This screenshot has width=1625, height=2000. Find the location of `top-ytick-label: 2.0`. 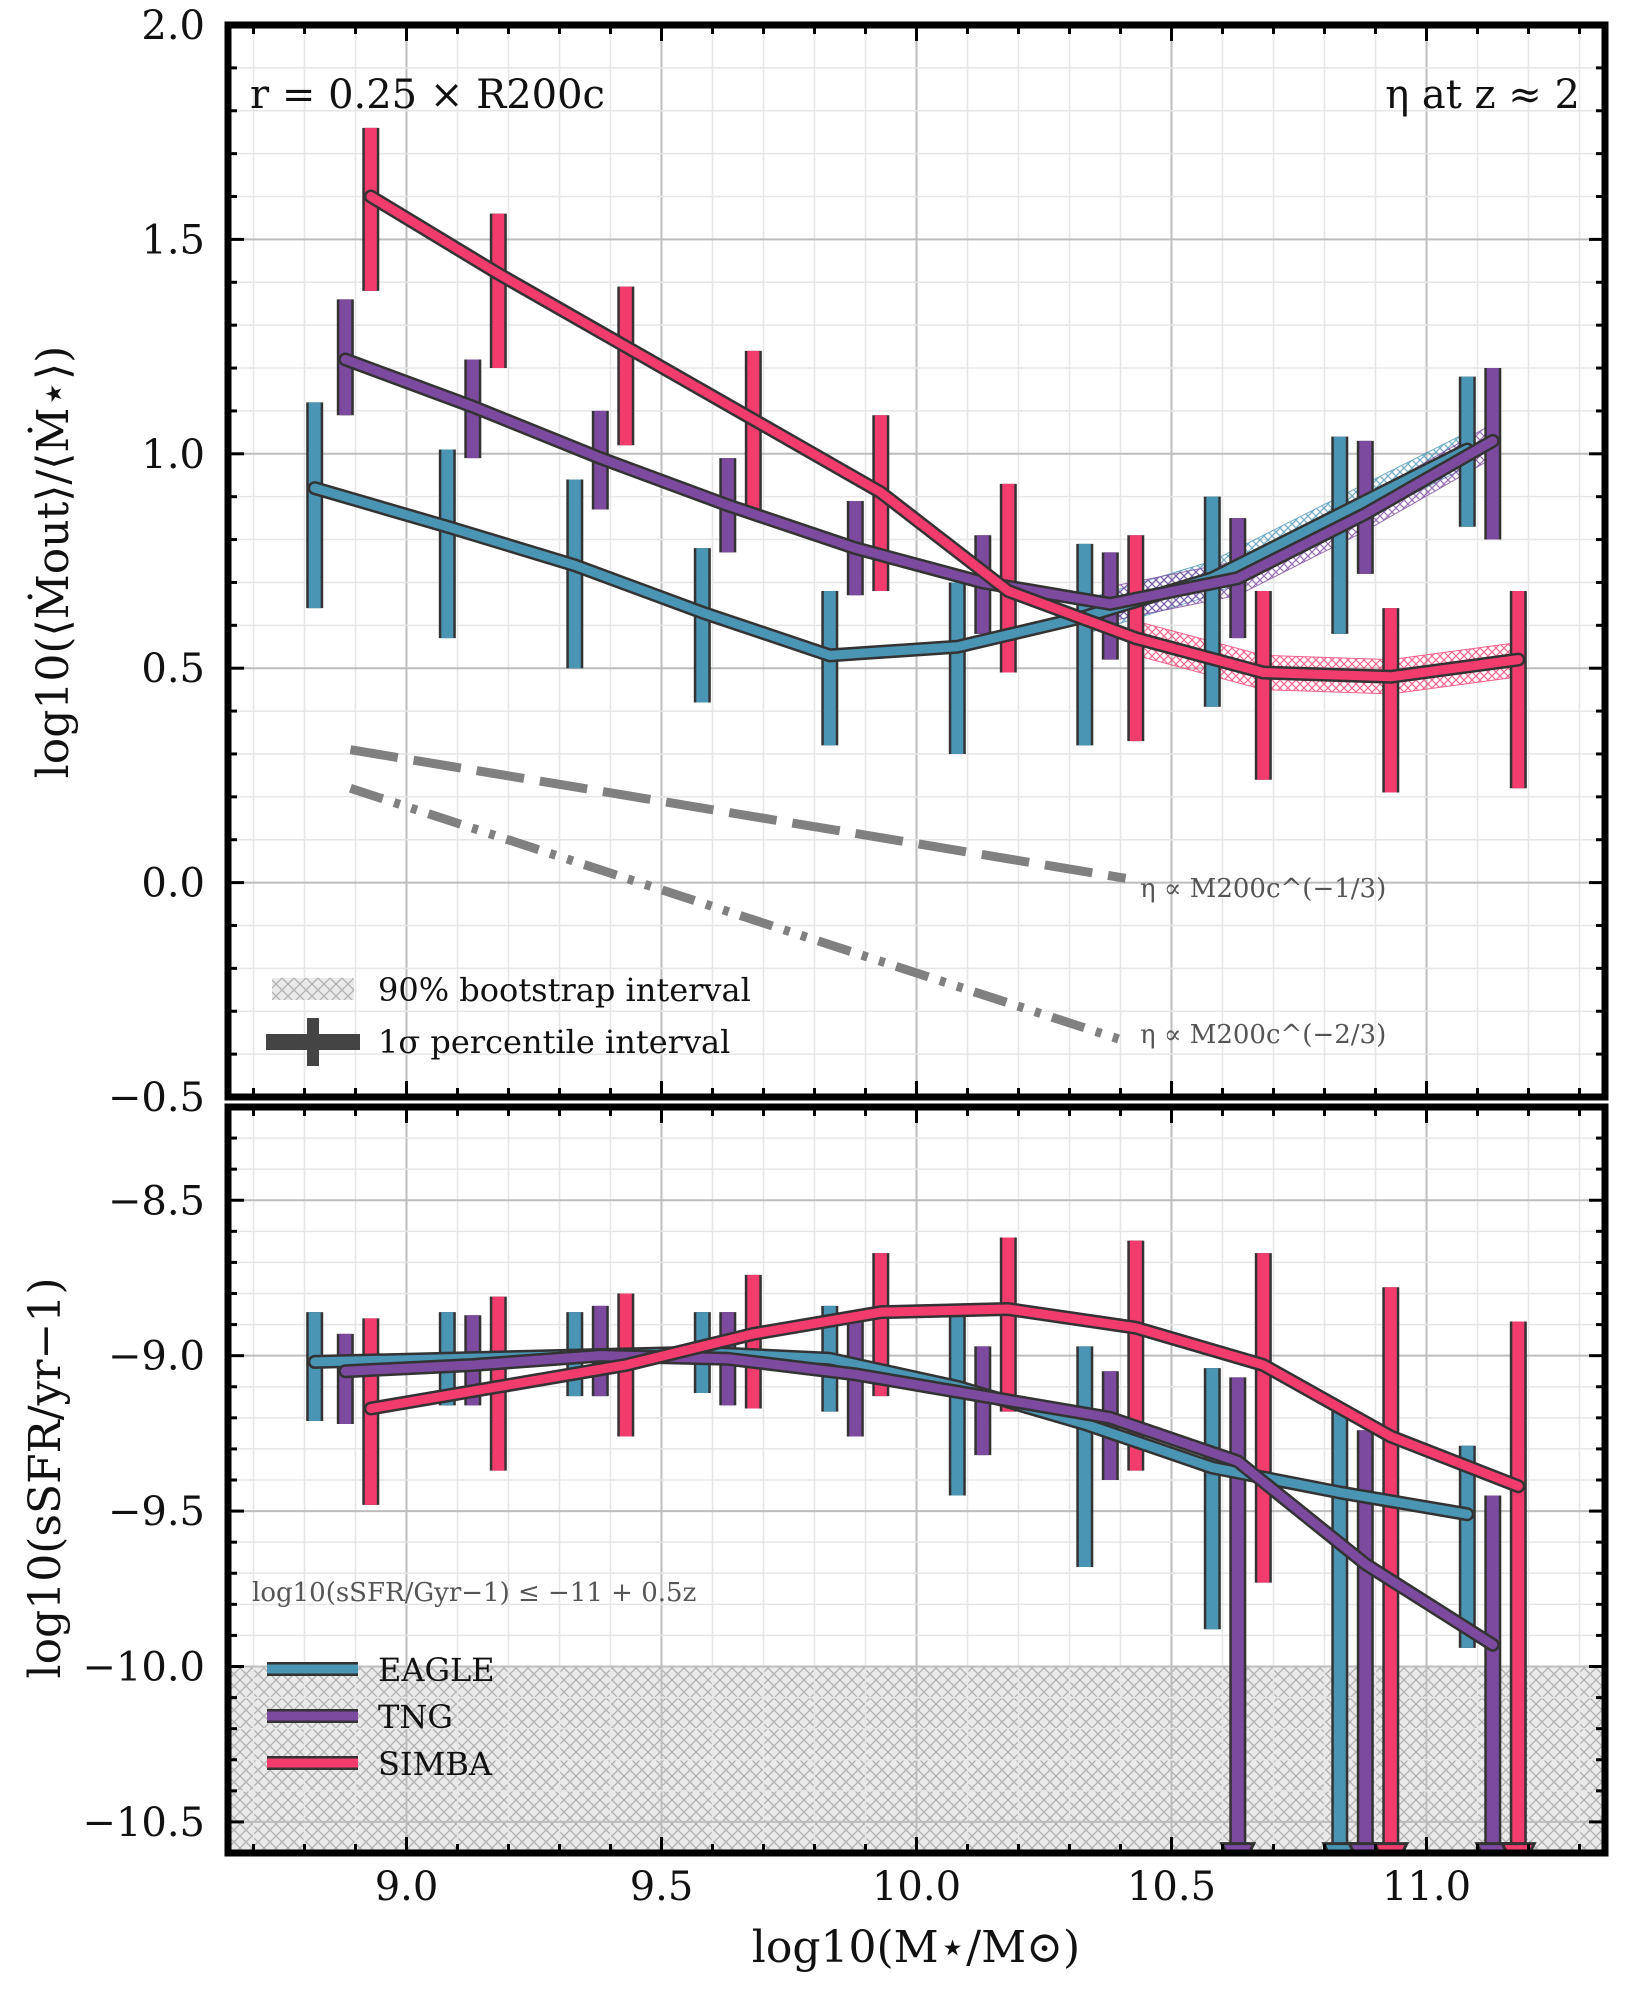

top-ytick-label: 2.0 is located at coordinates (173, 26).